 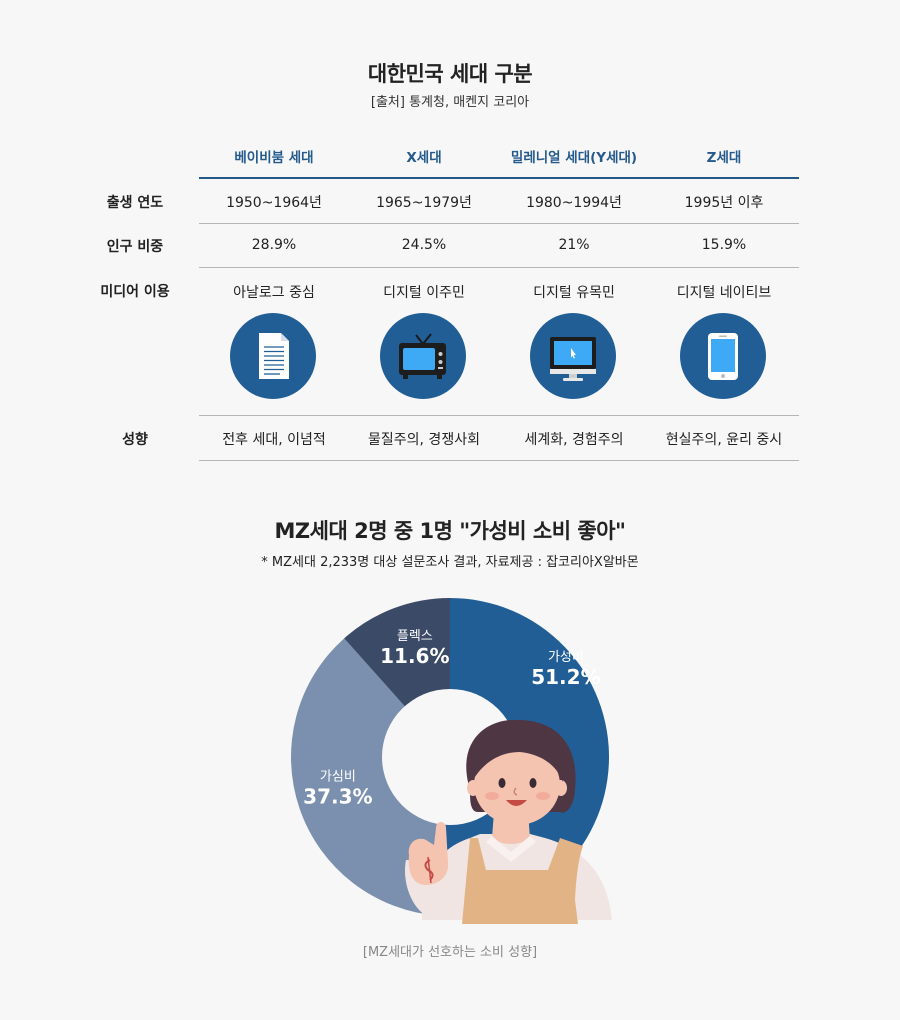 What do you see at coordinates (273, 356) in the screenshot?
I see `document-icon` at bounding box center [273, 356].